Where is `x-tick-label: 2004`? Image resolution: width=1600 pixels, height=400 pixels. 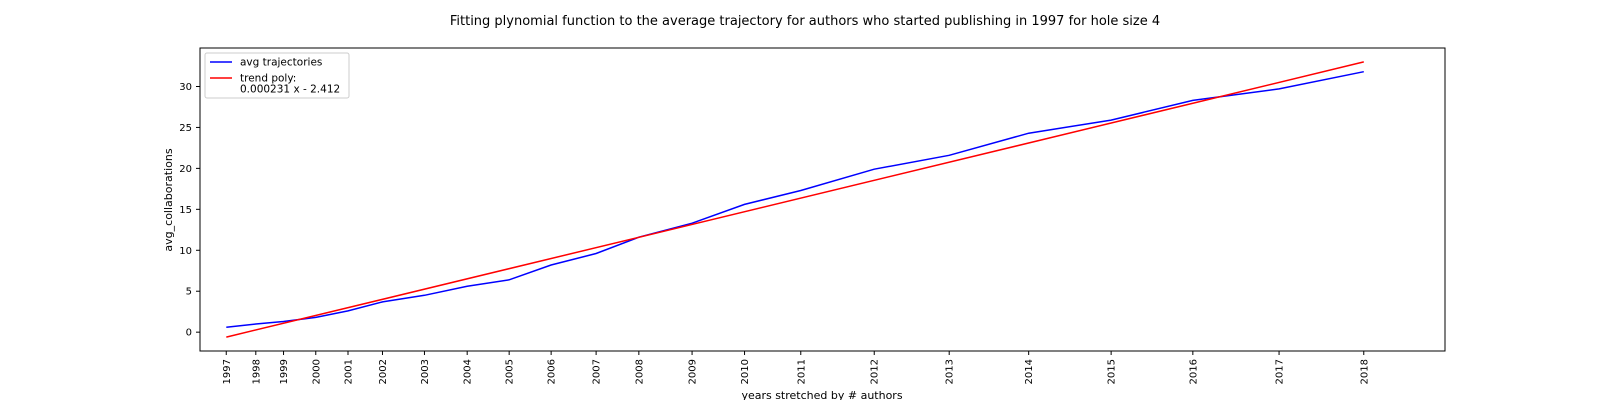
x-tick-label: 2004 is located at coordinates (468, 371).